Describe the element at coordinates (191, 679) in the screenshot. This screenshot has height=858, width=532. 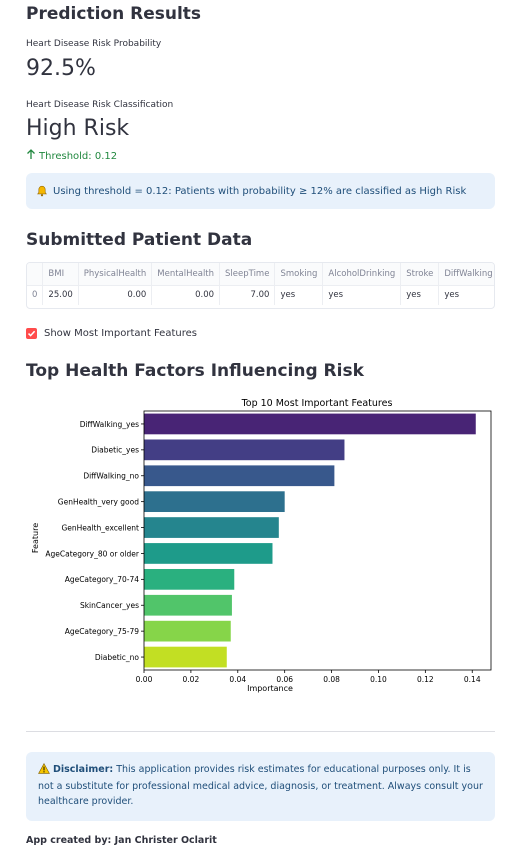
I see `xtick-label: 0.02` at that location.